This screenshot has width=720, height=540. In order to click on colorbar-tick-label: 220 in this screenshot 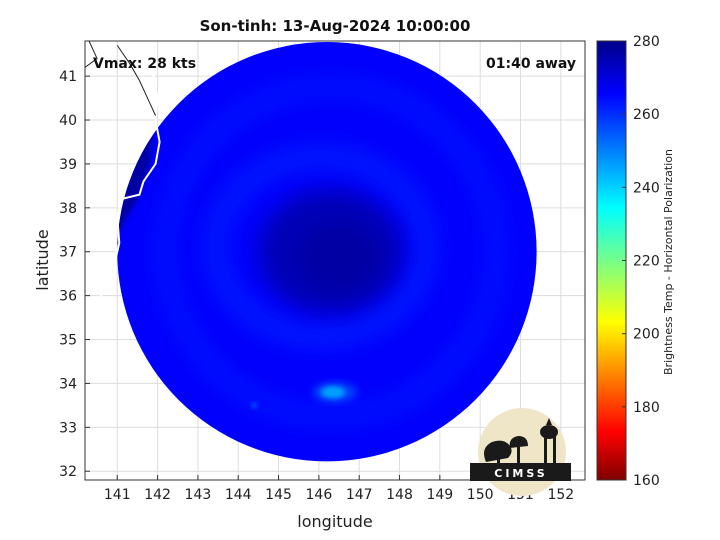, I will do `click(646, 262)`.